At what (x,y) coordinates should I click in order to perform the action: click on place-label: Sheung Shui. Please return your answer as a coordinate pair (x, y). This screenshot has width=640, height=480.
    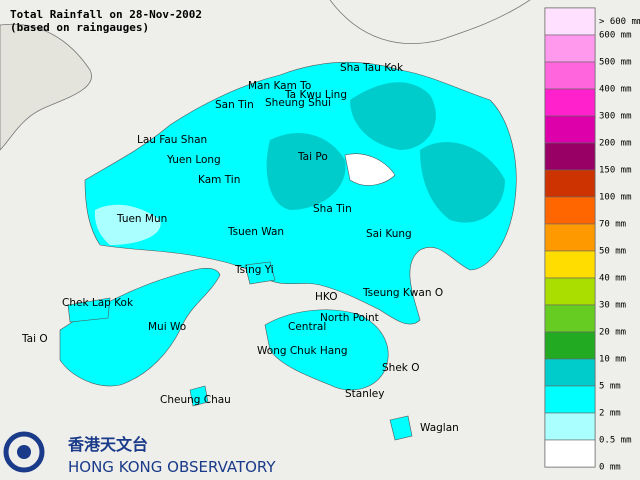
    Looking at the image, I should click on (298, 103).